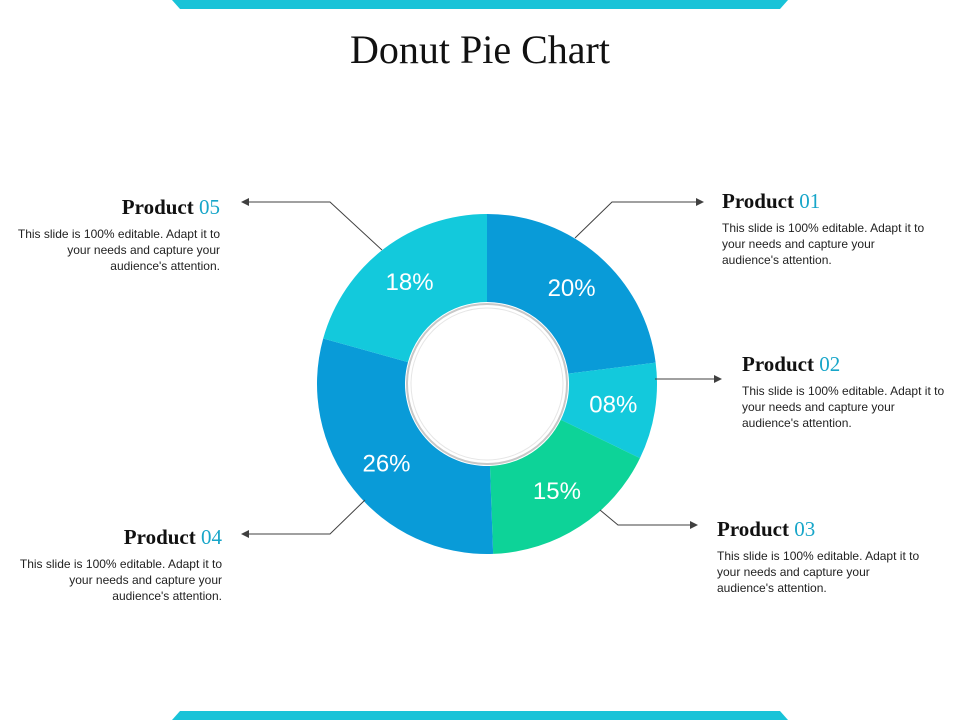 This screenshot has height=720, width=960. I want to click on callout-heading: Product 01, so click(827, 201).